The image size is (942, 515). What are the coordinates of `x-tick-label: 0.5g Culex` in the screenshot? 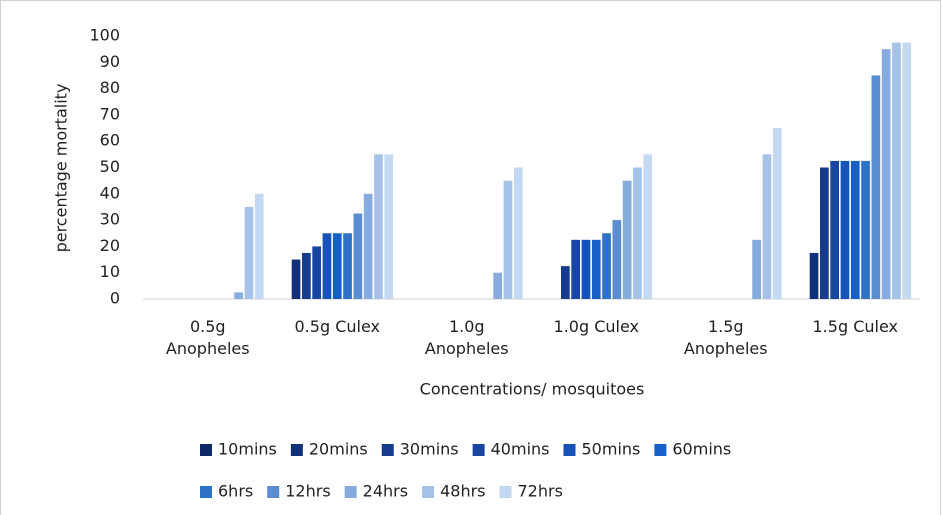 It's located at (337, 326).